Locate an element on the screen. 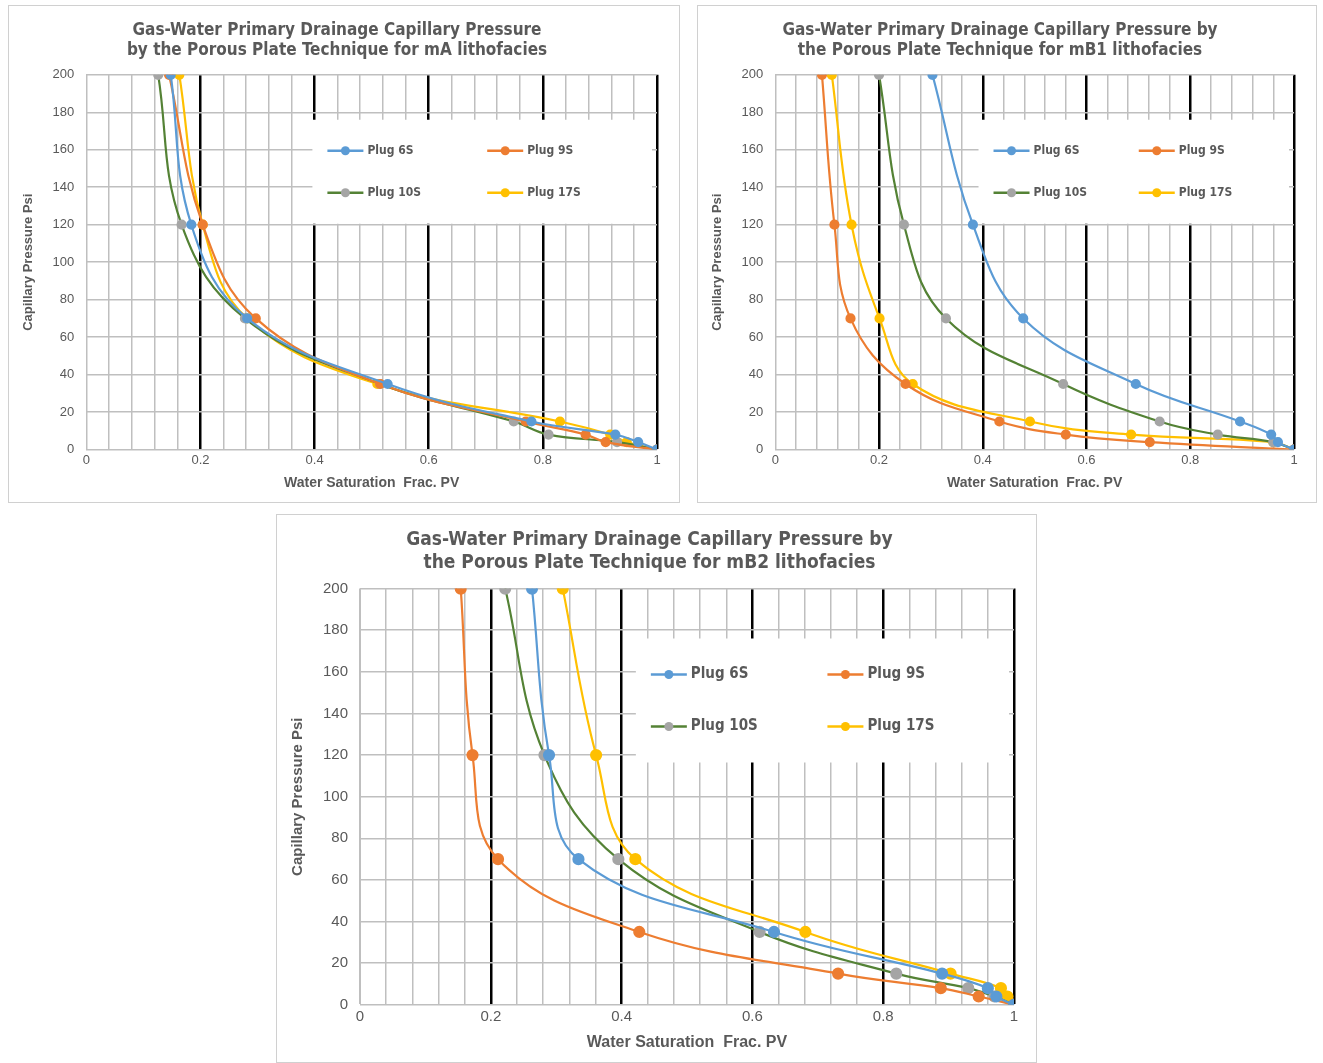 This screenshot has width=1323, height=1063. chart-title: Gas-Water Primary Drainage Capillary Pressure by the Porous Plate Technique for mA lithofacies is located at coordinates (337, 39).